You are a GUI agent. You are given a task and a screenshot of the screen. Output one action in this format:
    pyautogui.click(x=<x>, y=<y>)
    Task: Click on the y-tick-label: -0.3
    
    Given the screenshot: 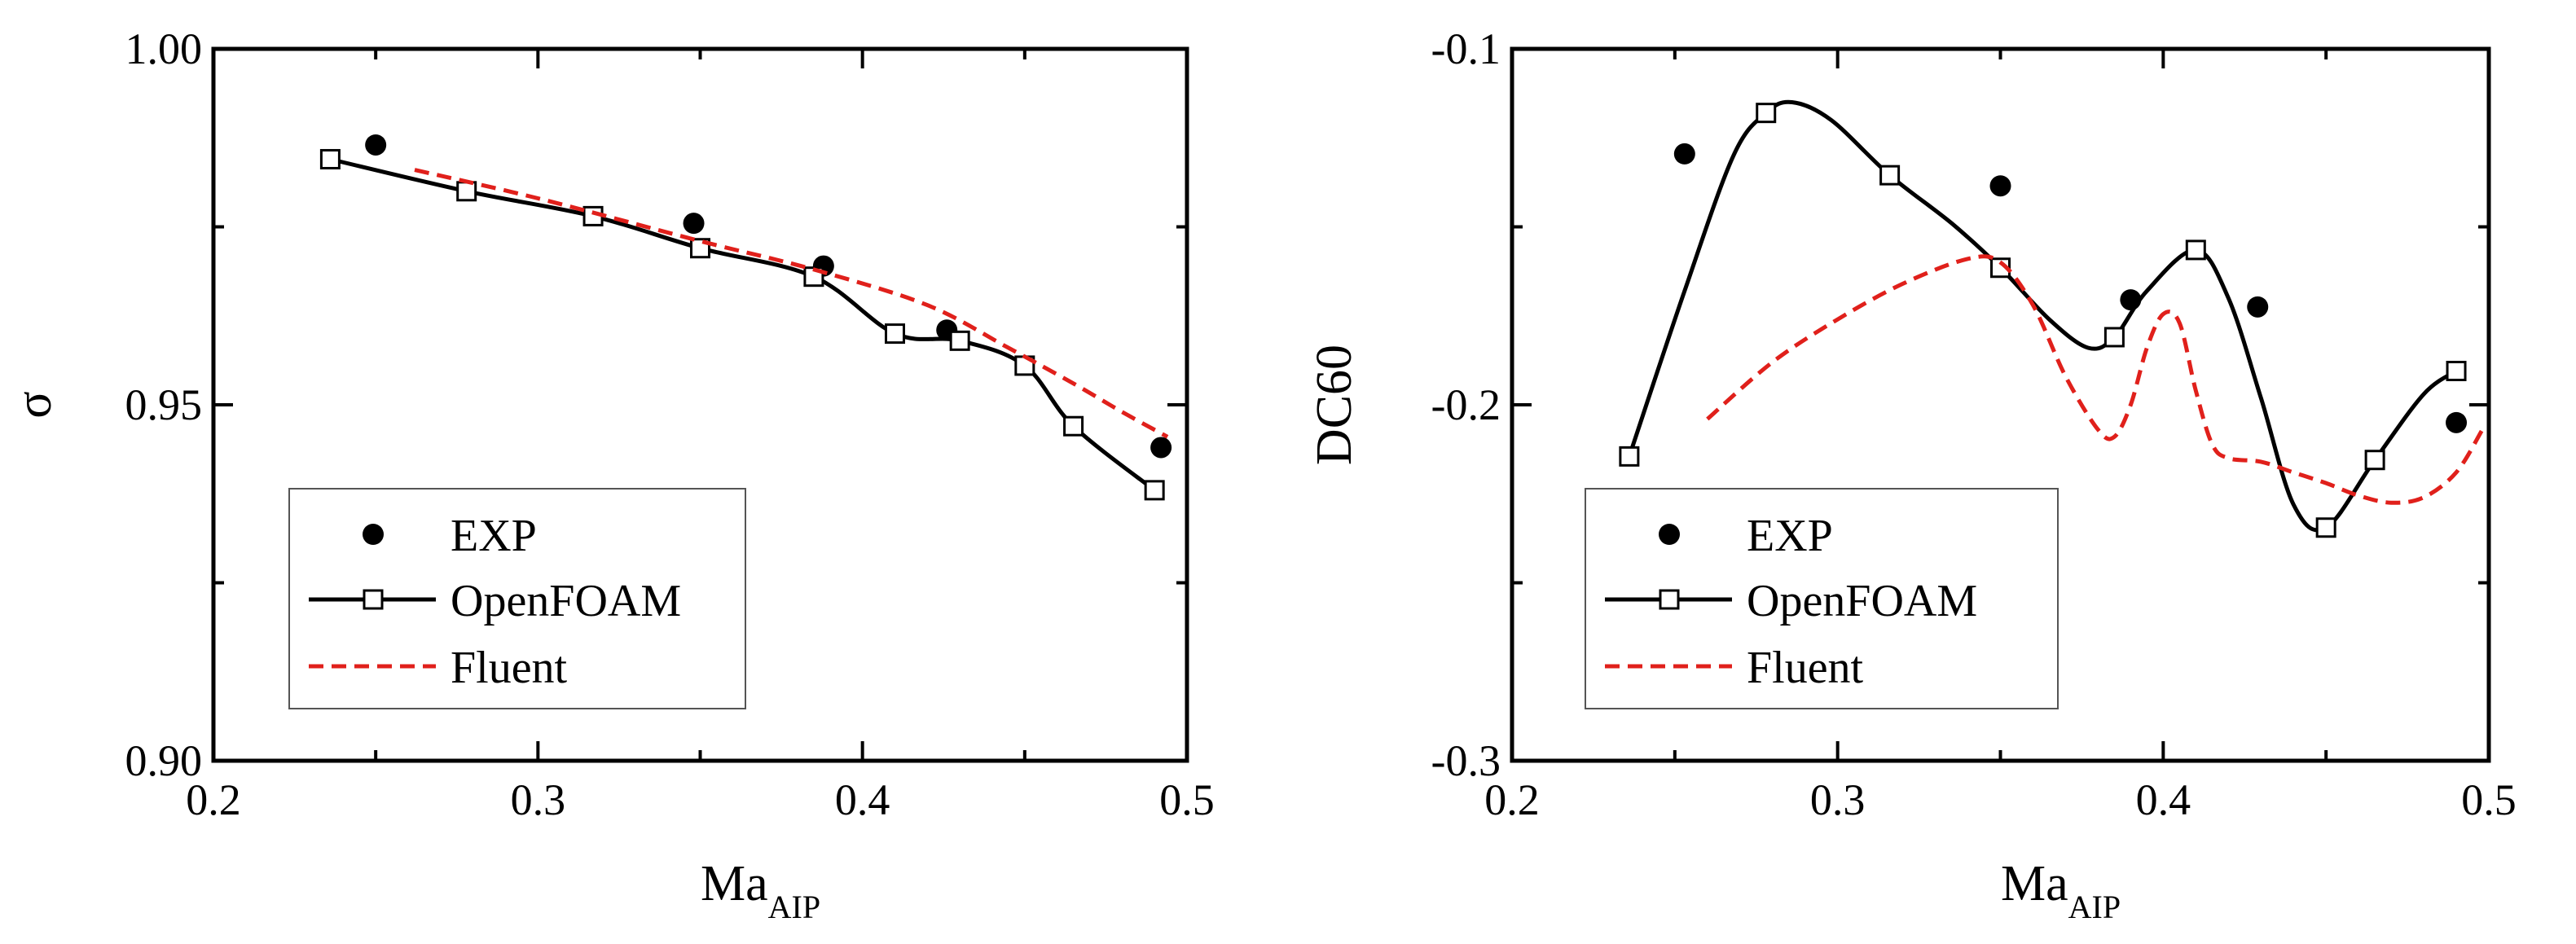 What is the action you would take?
    pyautogui.click(x=1466, y=760)
    